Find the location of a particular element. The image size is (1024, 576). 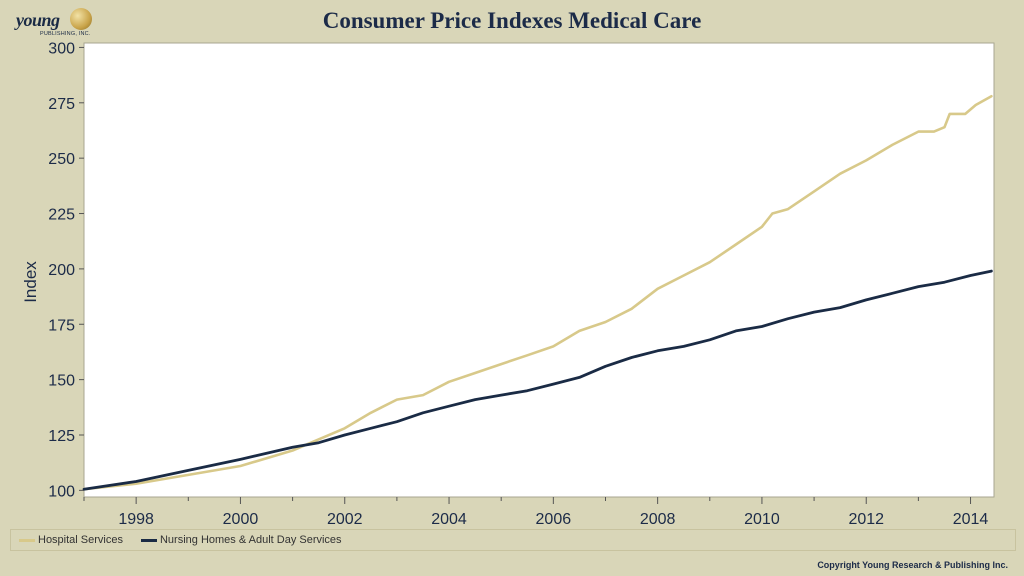

x-tick-label: 2014 is located at coordinates (971, 519).